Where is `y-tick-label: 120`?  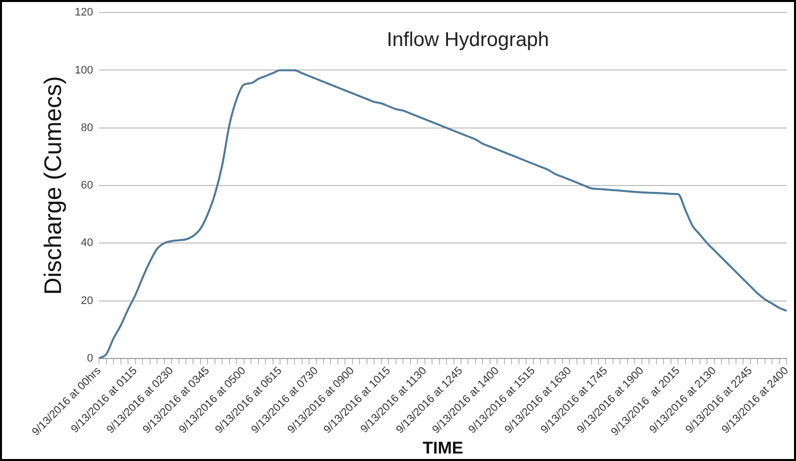
y-tick-label: 120 is located at coordinates (84, 12).